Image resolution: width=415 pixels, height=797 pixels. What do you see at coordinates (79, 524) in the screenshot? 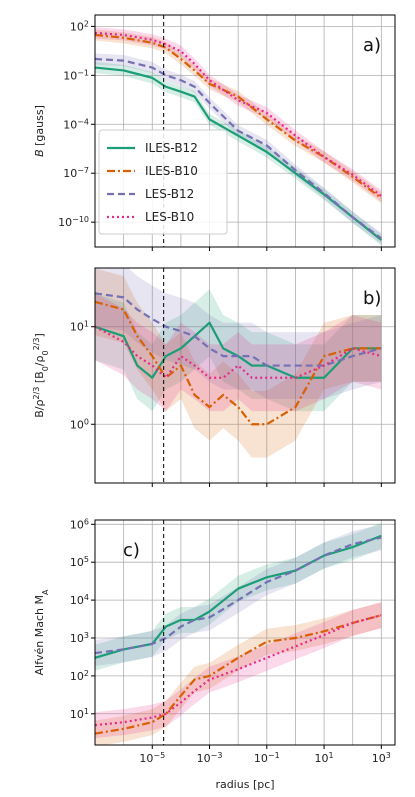
I see `y-tick-label: 10⁶` at bounding box center [79, 524].